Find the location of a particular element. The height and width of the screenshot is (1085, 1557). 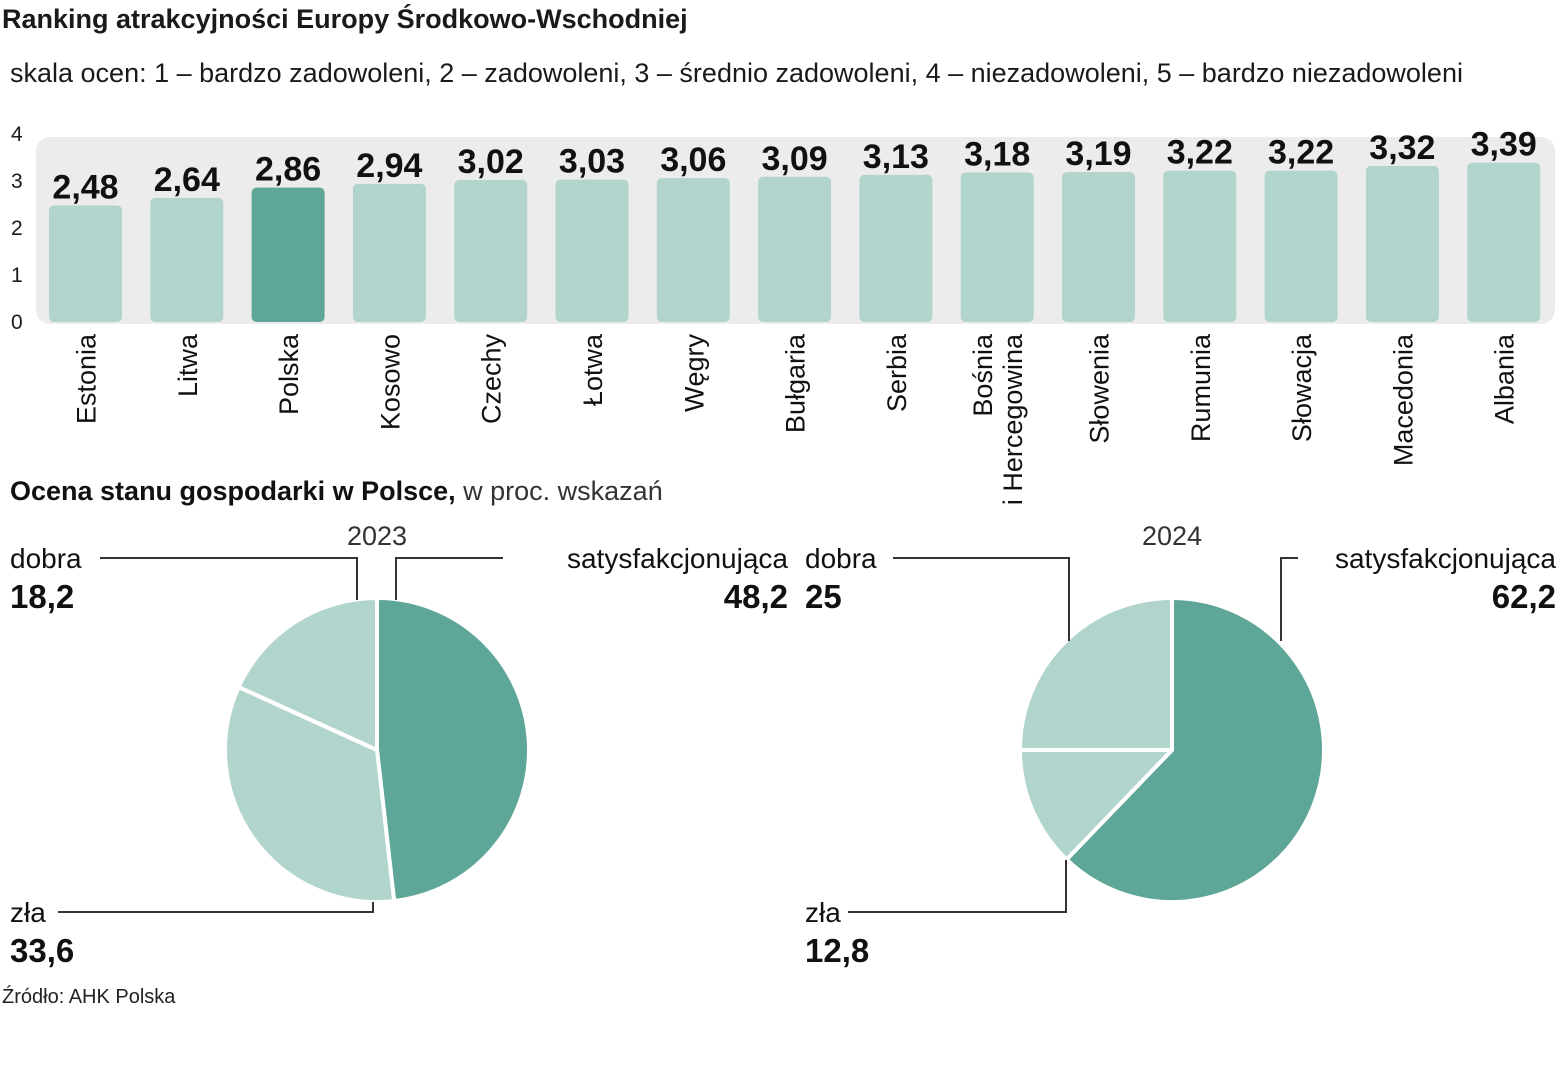

pie-slice-value: 25 is located at coordinates (823, 596).